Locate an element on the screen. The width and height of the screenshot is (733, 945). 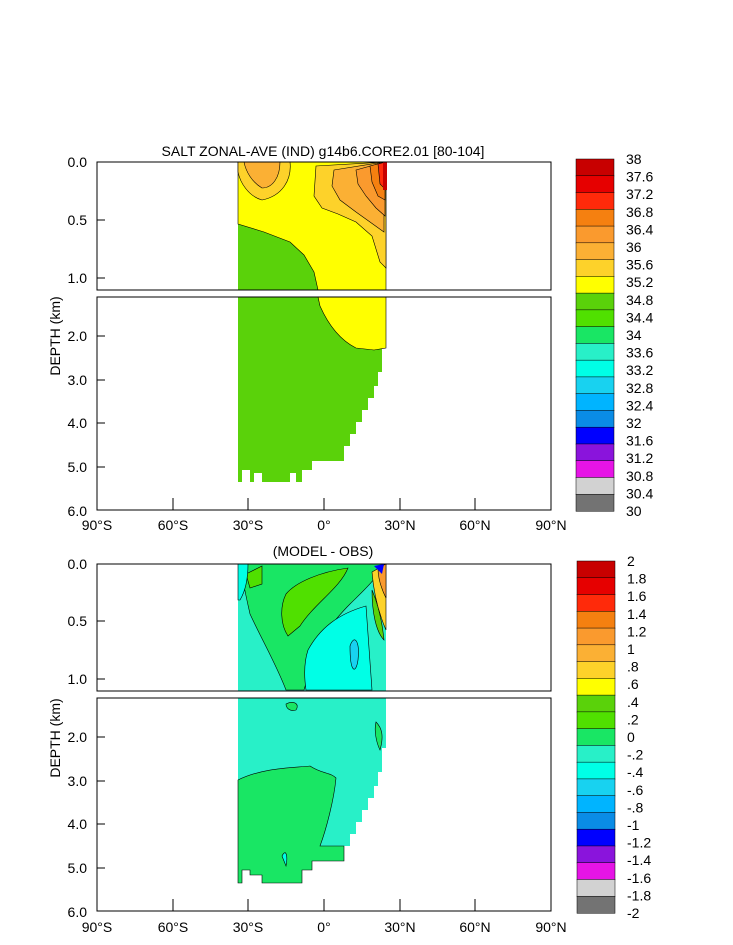
salinity-field-upper is located at coordinates (312, 226).